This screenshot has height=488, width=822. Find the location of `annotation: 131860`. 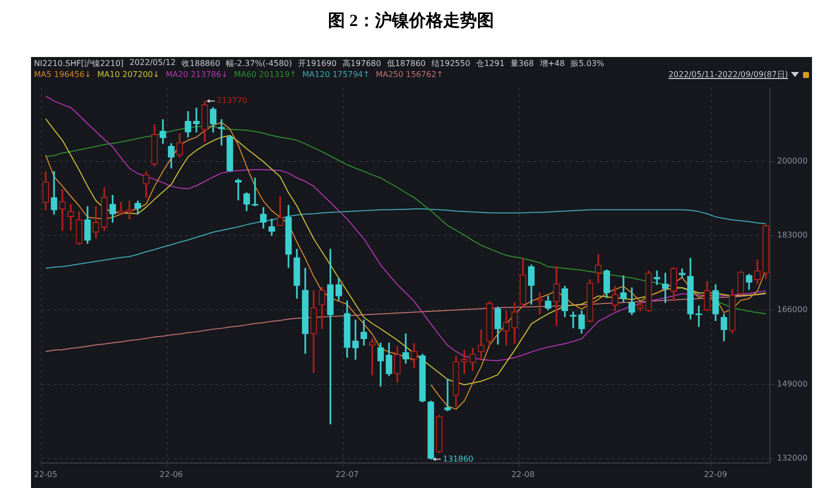

annotation: 131860 is located at coordinates (458, 459).